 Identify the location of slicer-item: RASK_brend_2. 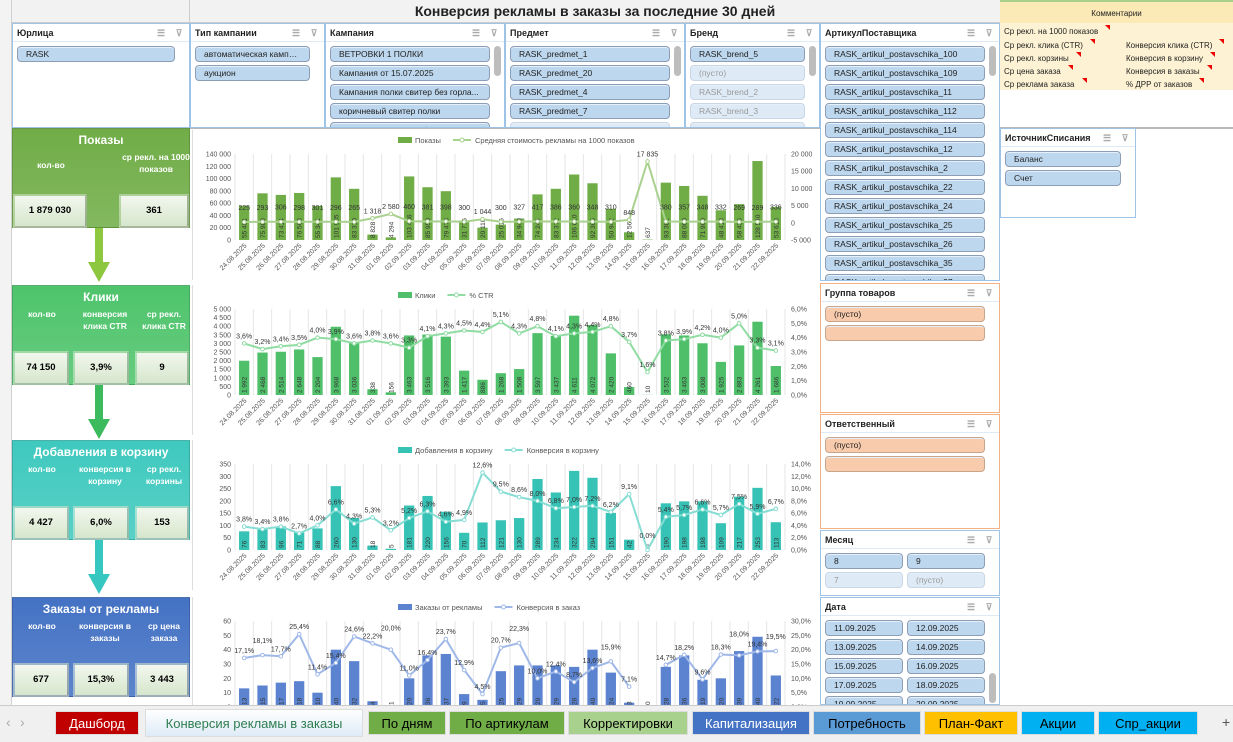
(747, 92).